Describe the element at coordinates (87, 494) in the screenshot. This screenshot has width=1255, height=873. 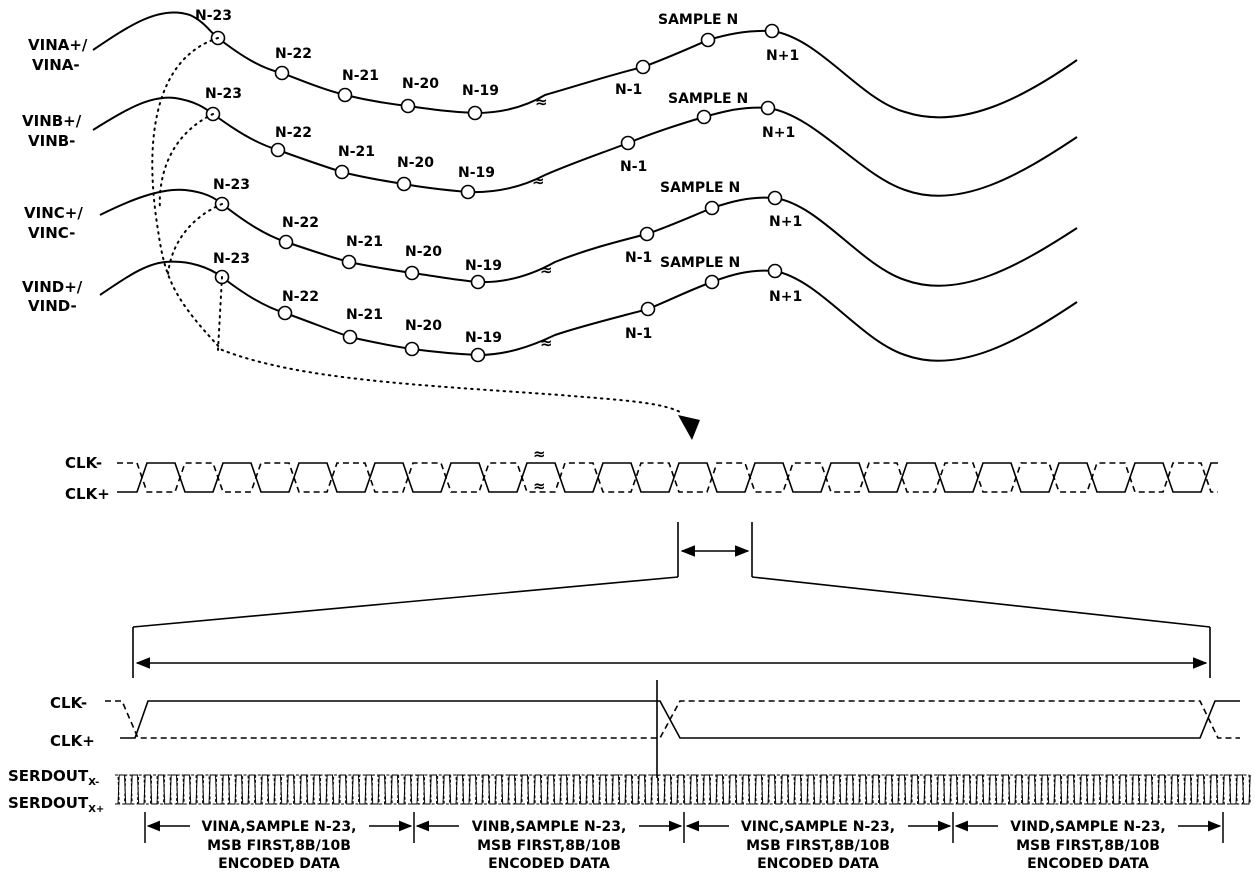
I see `clock-pos-label: CLK+` at that location.